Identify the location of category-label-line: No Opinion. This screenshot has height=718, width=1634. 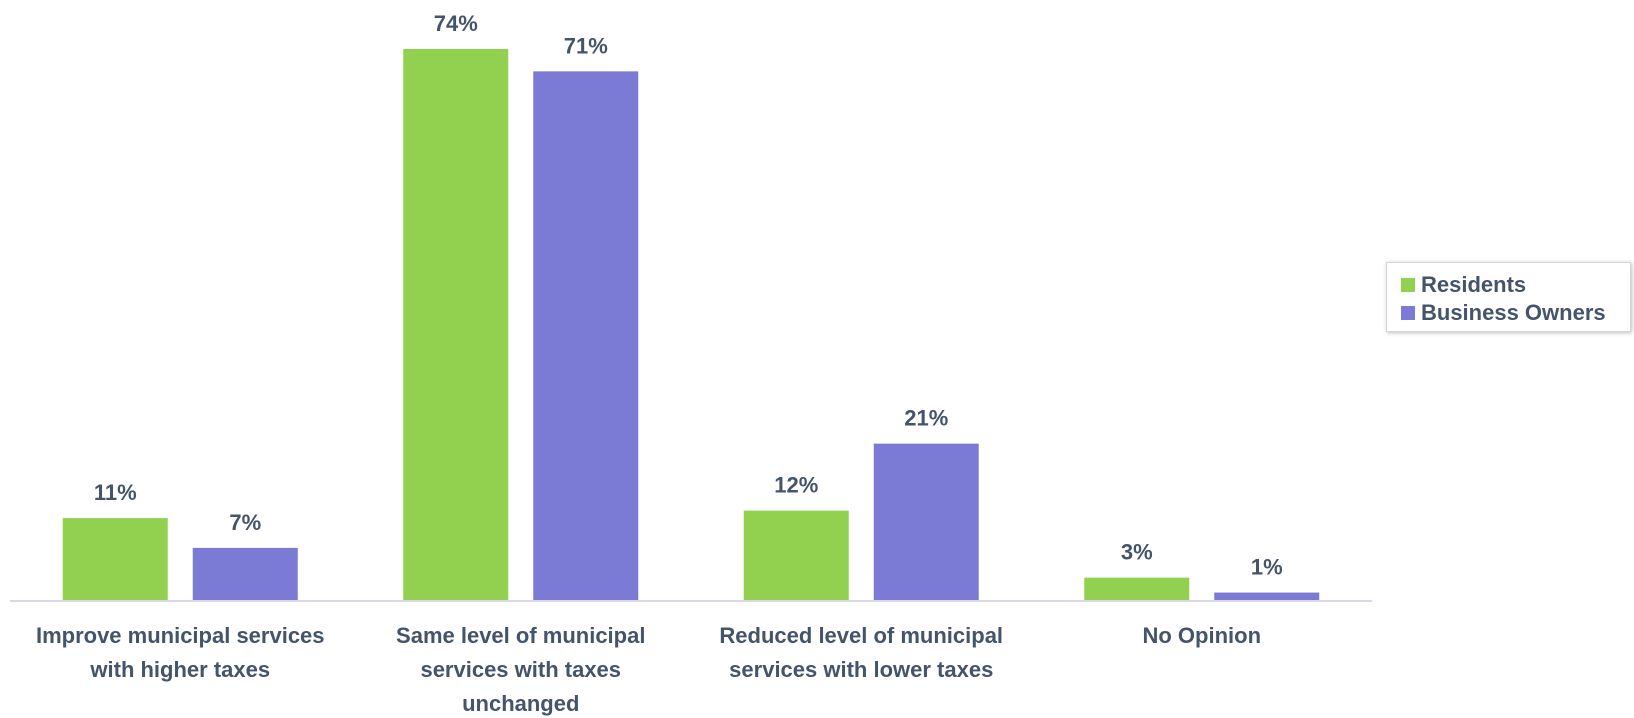
(1201, 635).